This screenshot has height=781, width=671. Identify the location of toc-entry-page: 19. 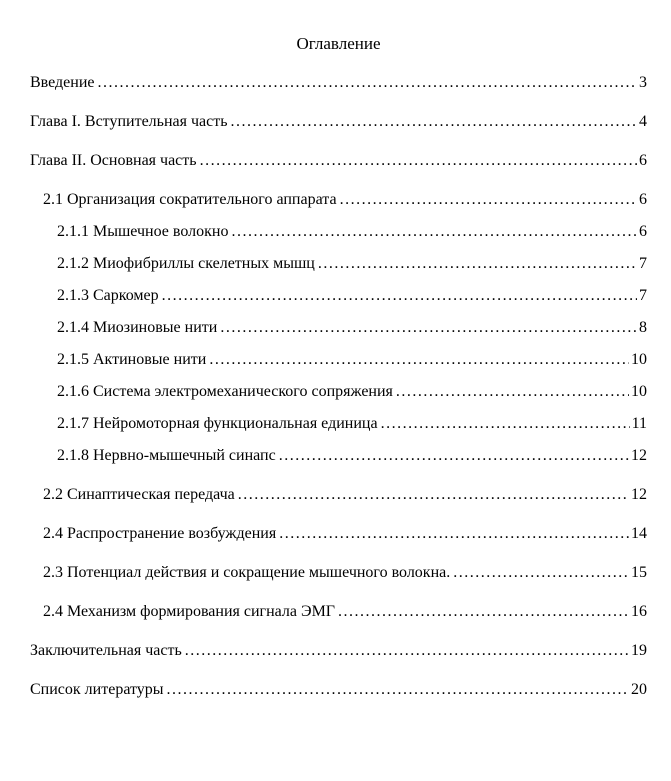
(639, 650).